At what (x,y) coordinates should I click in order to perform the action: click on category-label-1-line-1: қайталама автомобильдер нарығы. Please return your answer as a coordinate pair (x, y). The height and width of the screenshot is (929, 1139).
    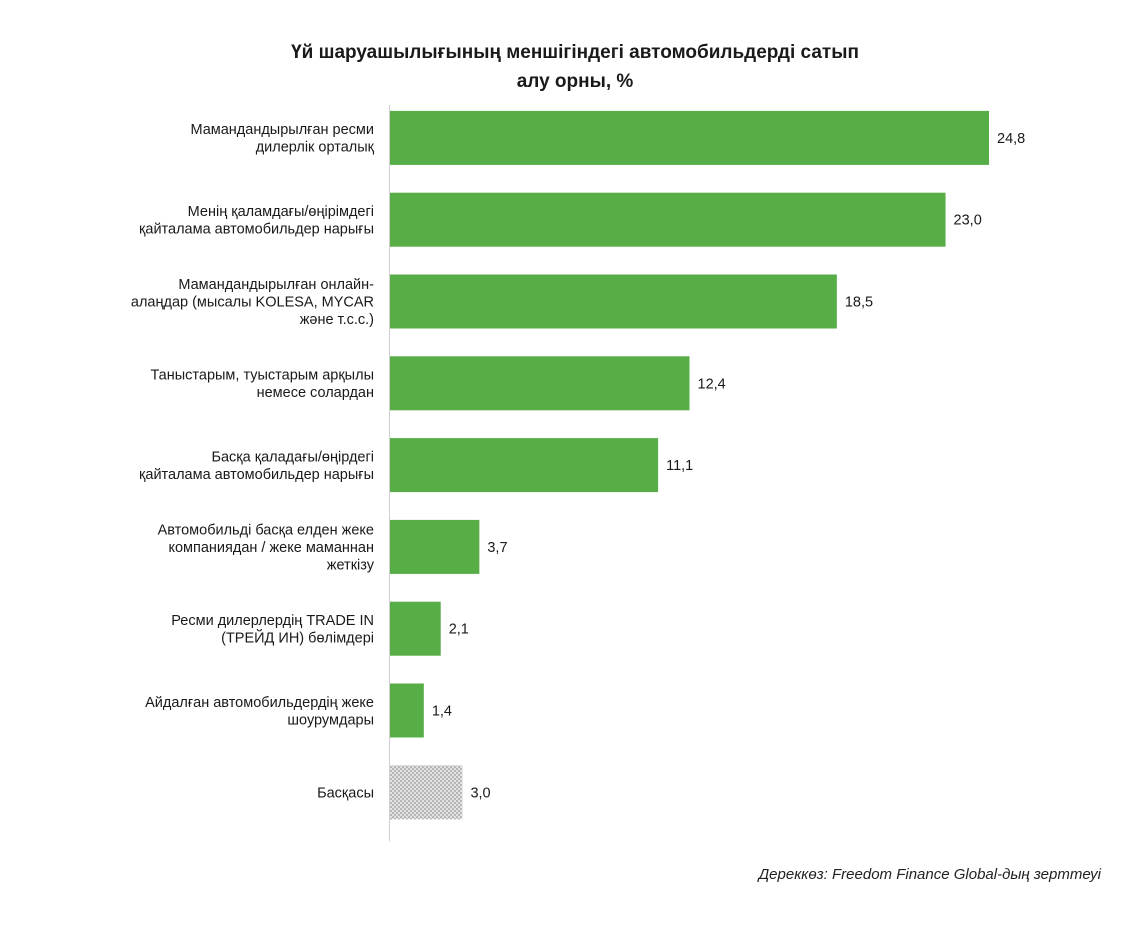
    Looking at the image, I should click on (256, 229).